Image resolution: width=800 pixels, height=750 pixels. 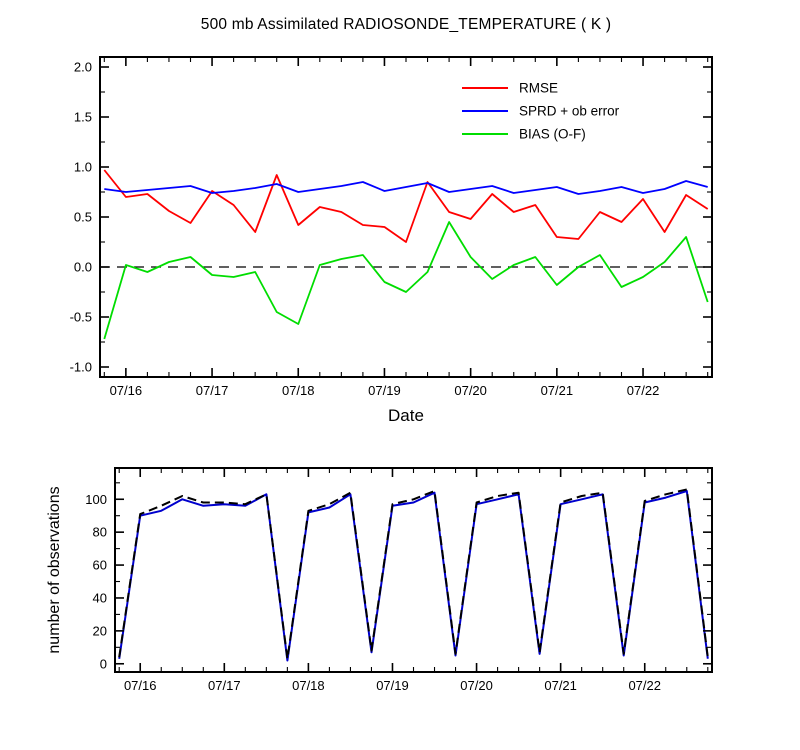 I want to click on y-tick-label: -1.0, so click(x=81, y=367).